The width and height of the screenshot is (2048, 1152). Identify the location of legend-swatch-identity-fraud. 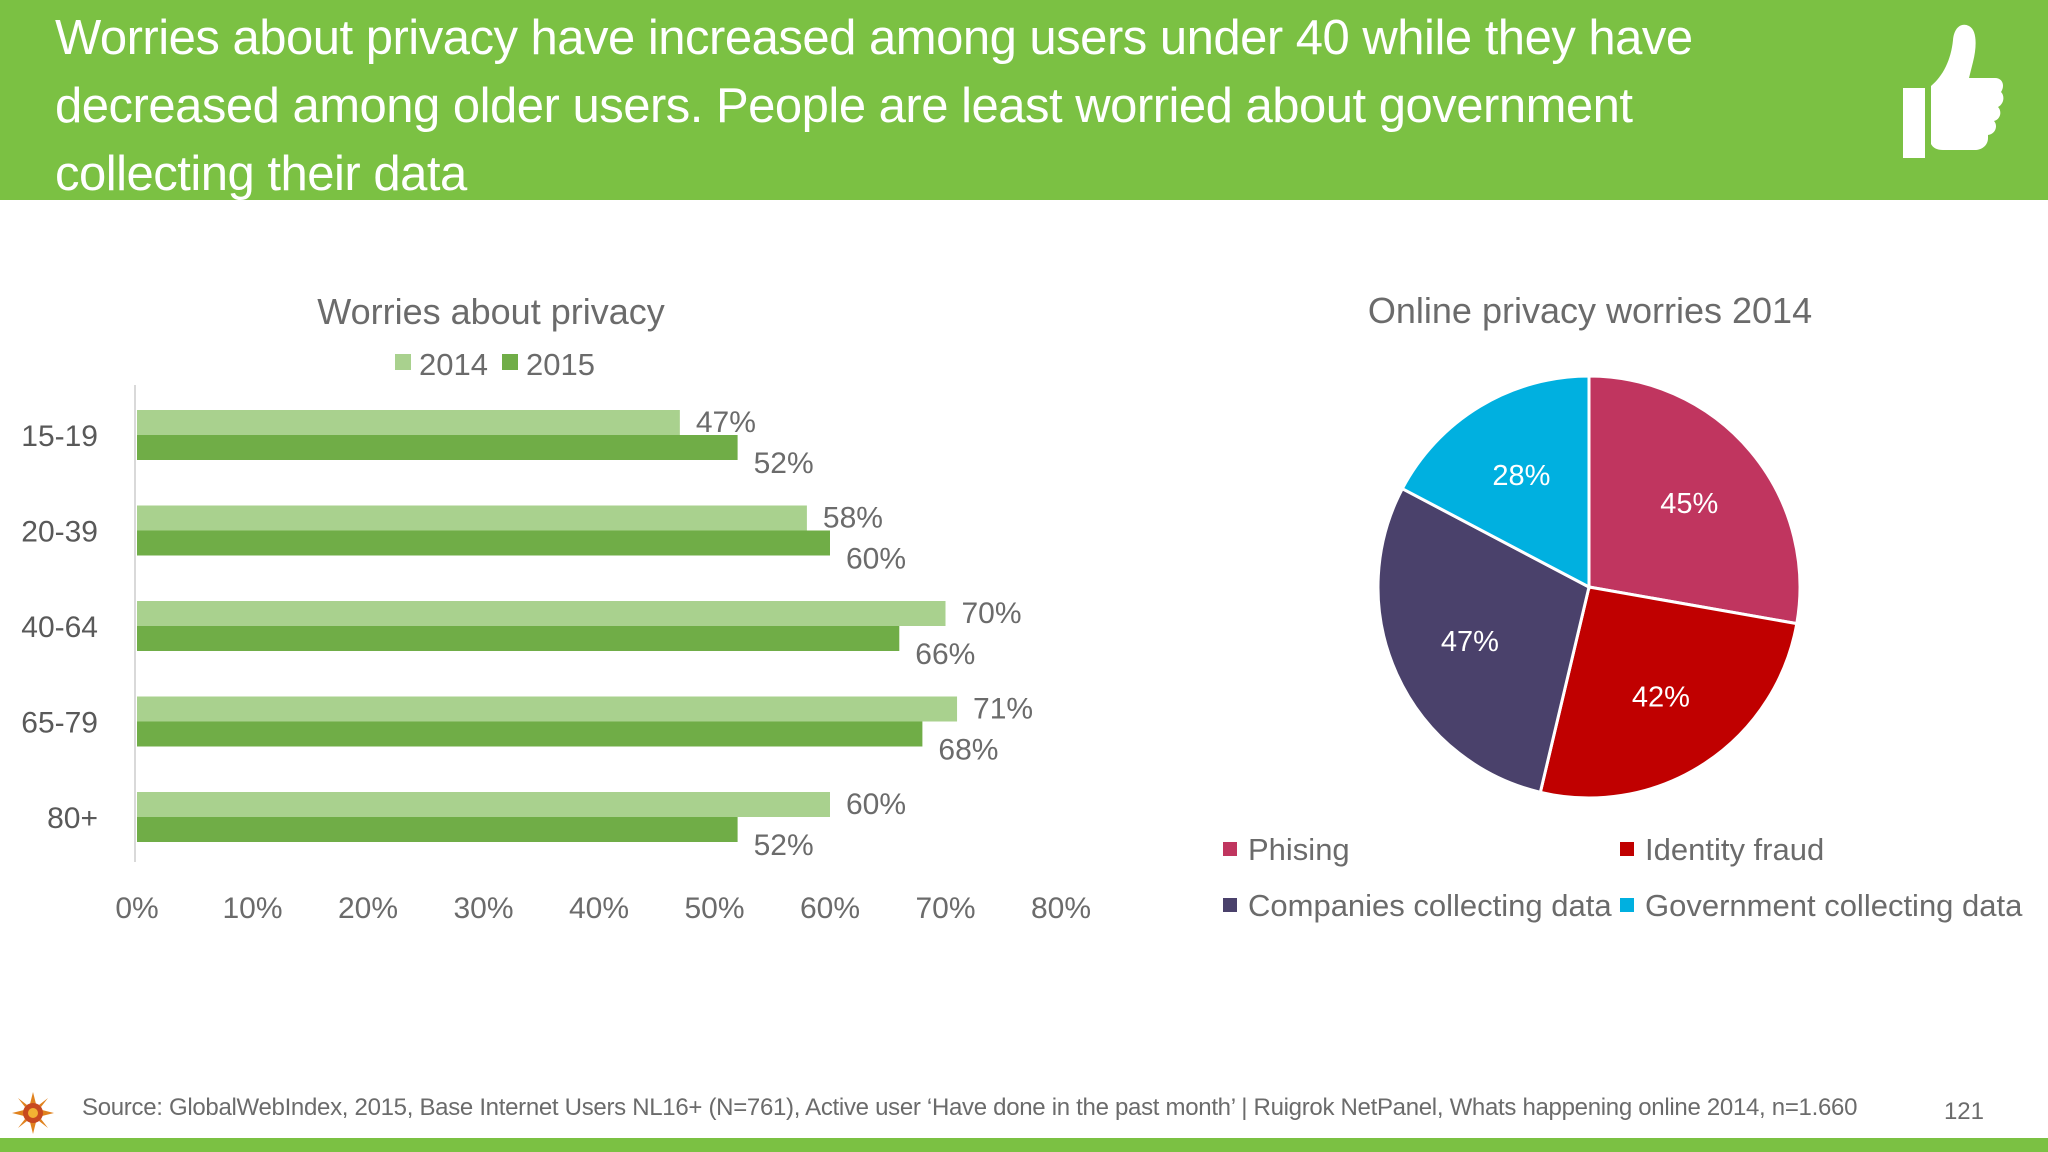
(1627, 849).